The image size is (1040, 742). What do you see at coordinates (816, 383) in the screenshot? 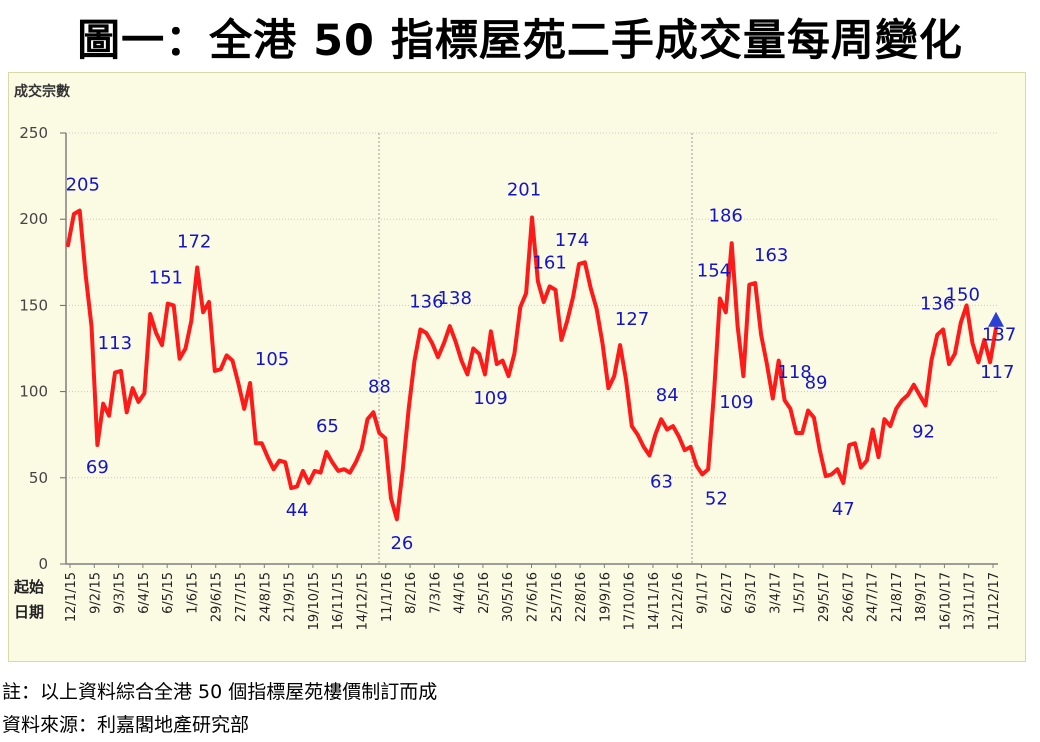
I see `data-label: 89` at bounding box center [816, 383].